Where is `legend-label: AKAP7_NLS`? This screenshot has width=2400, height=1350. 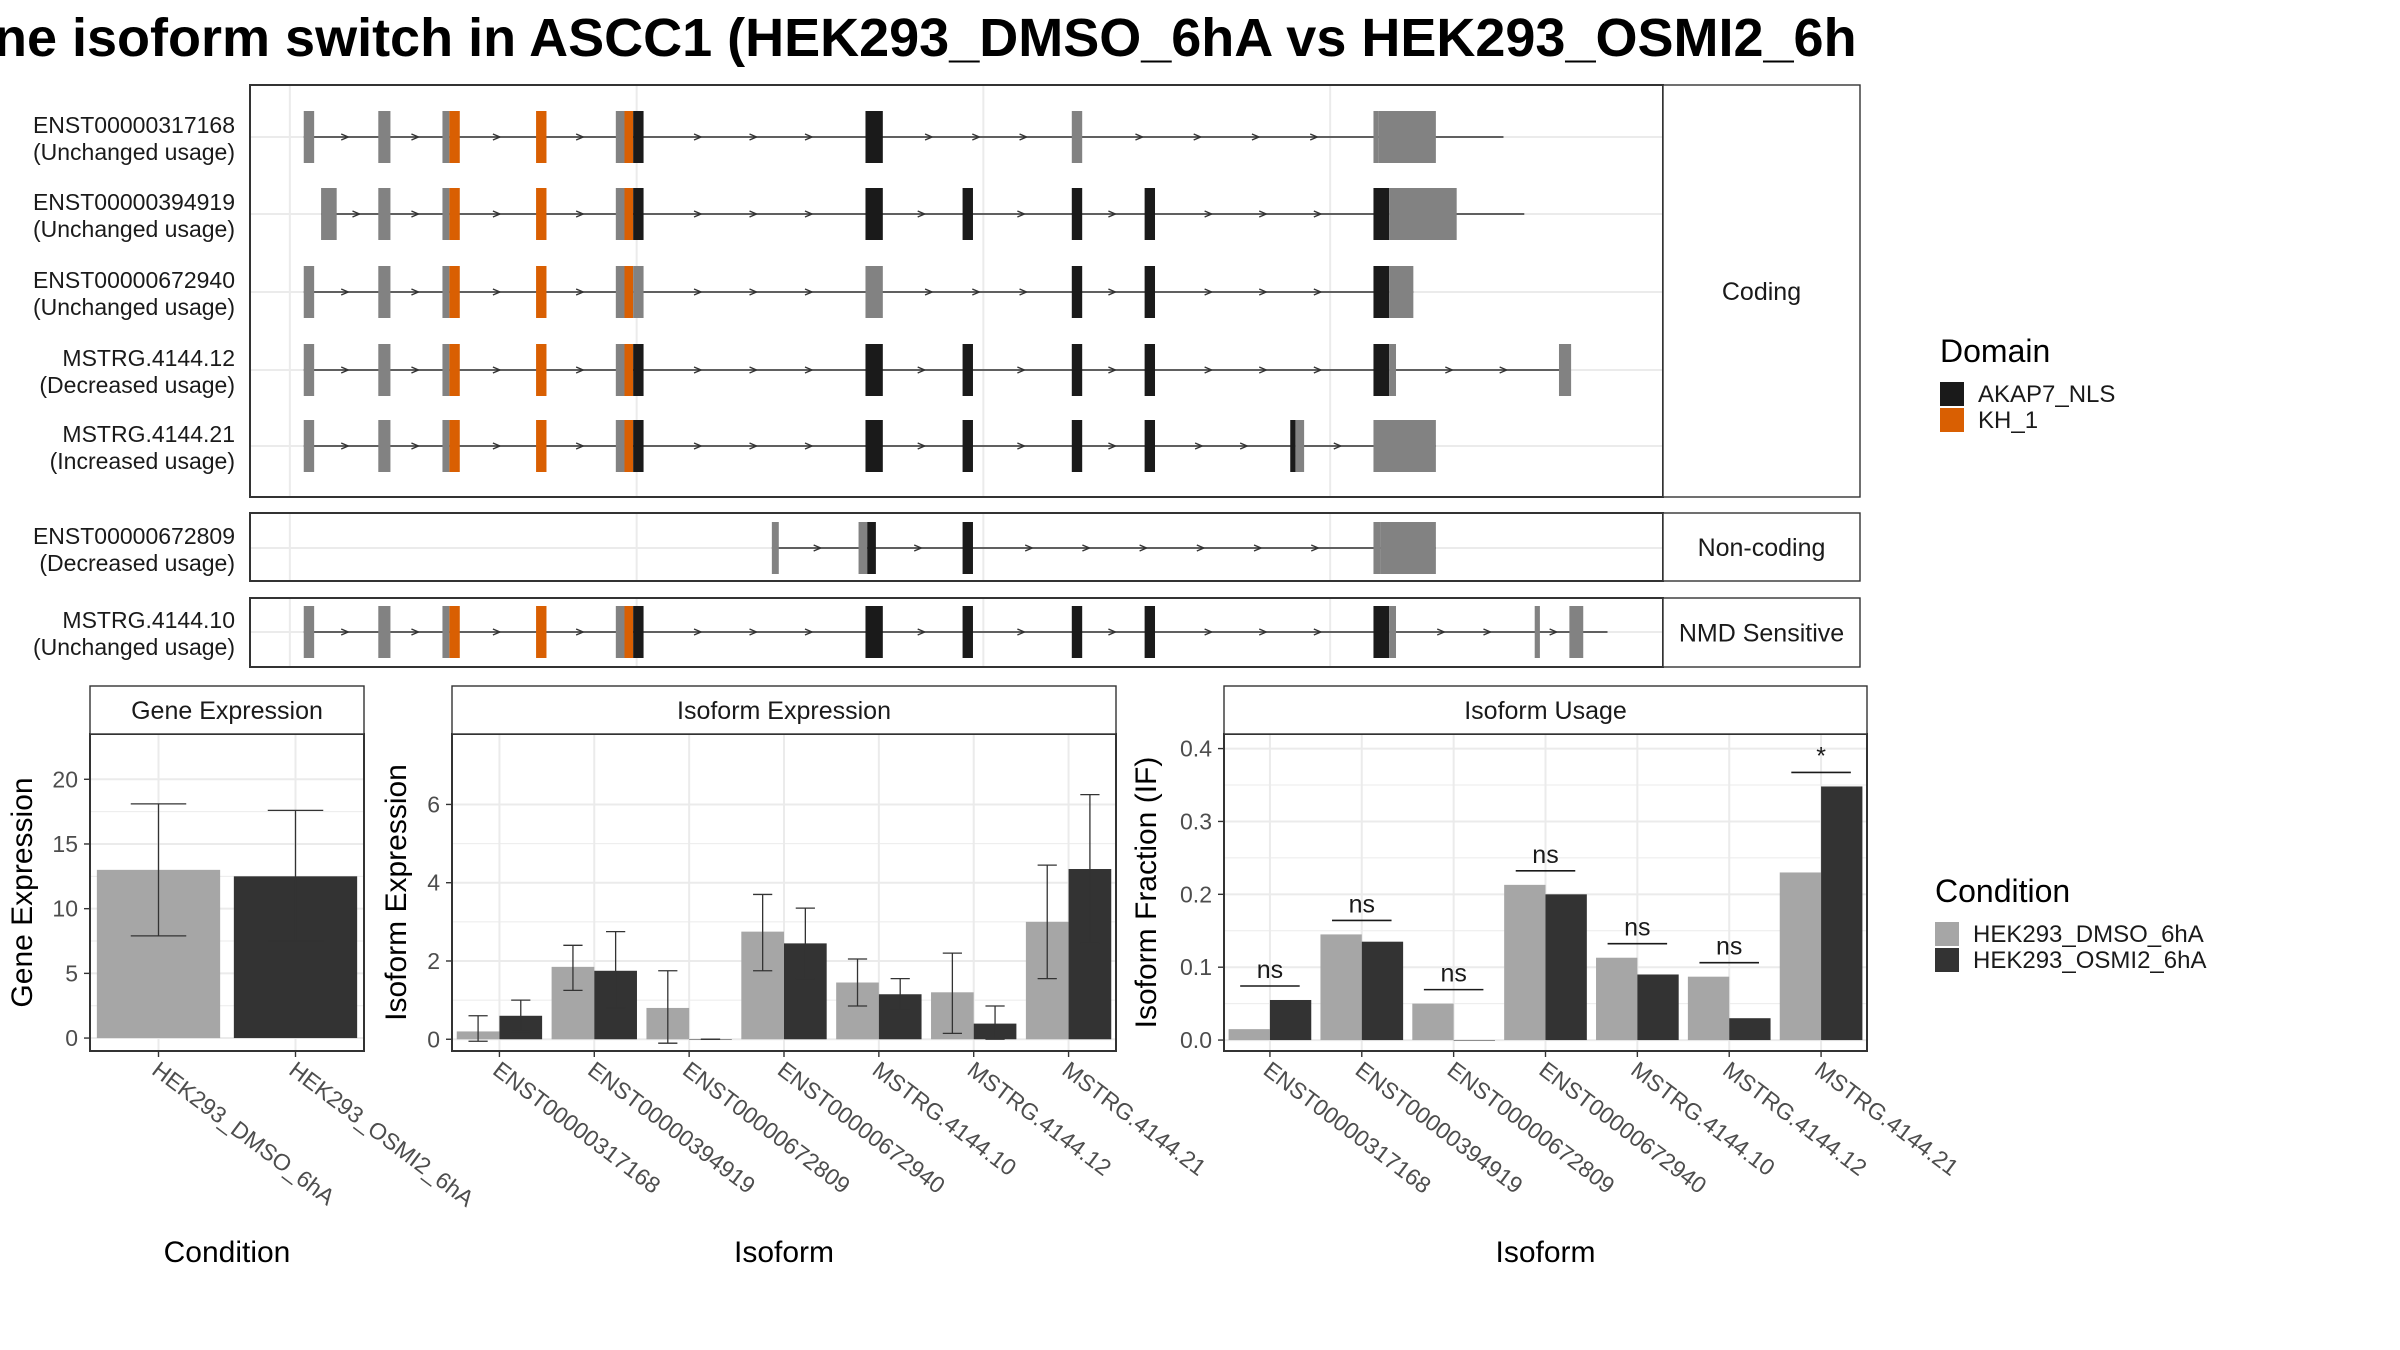
legend-label: AKAP7_NLS is located at coordinates (2046, 394).